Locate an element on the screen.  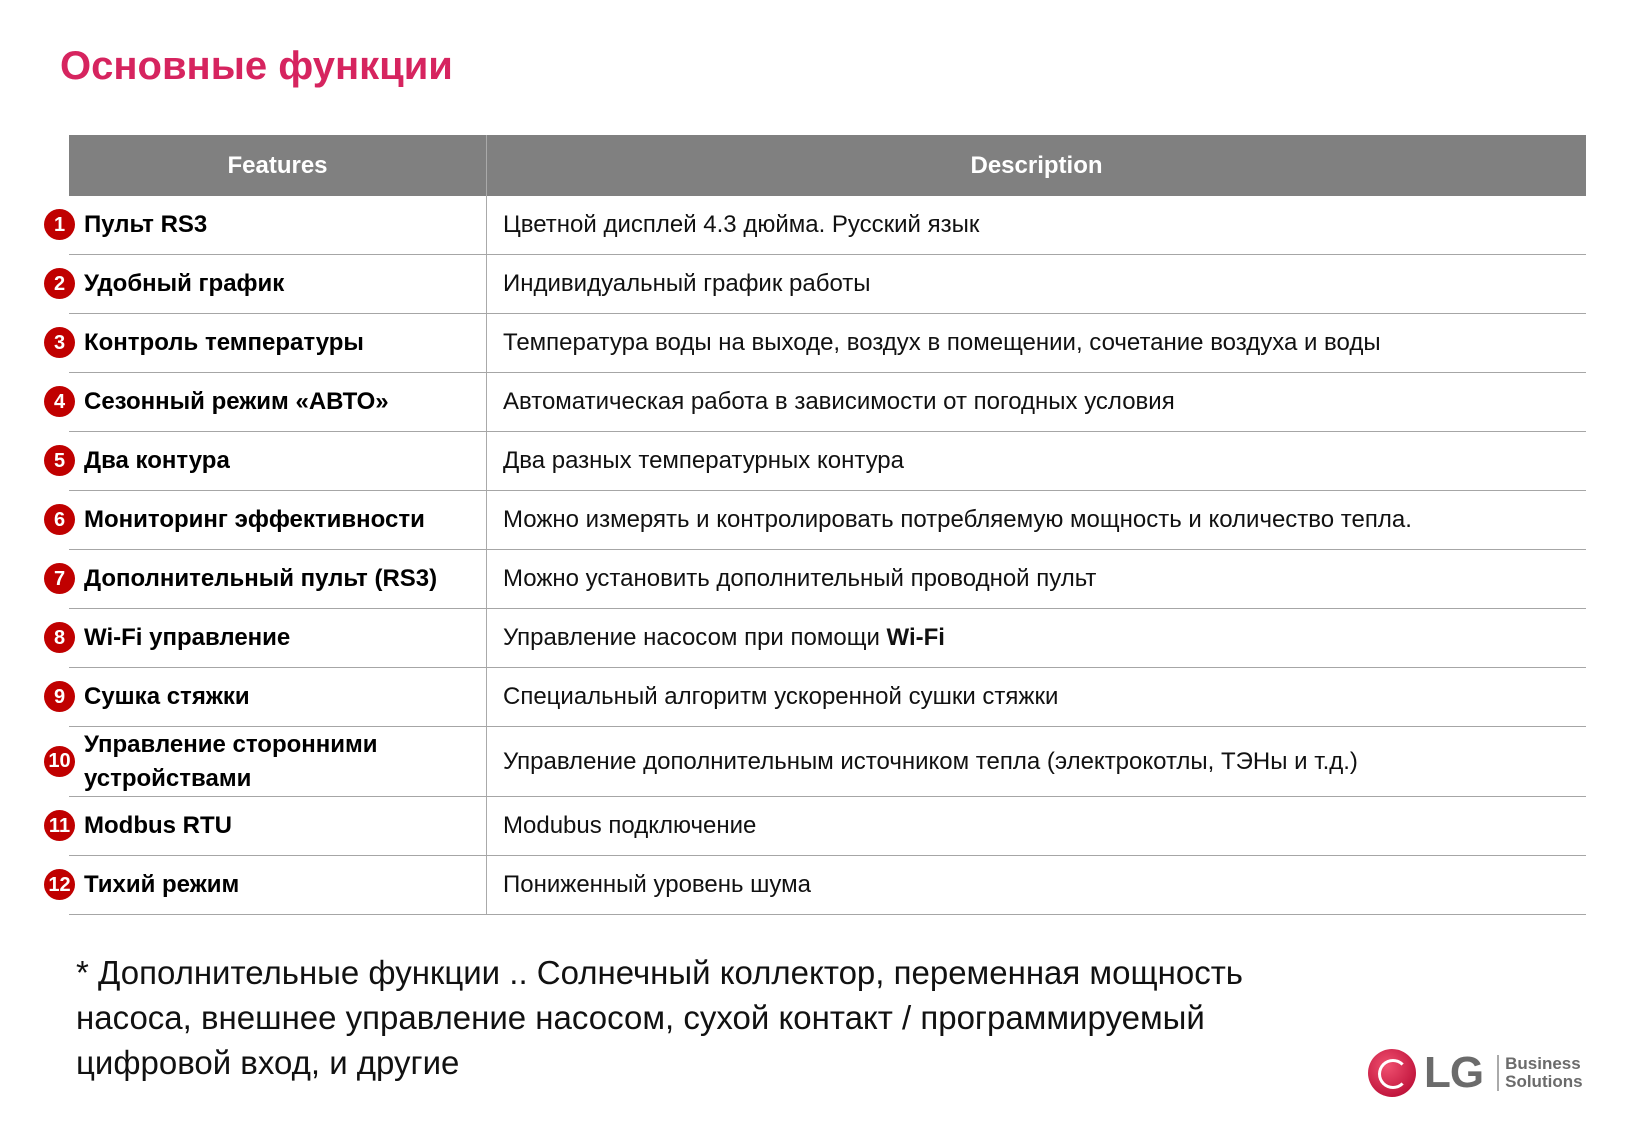
description-cell: Управление насосом при помощи Wi-Fi is located at coordinates (1036, 638).